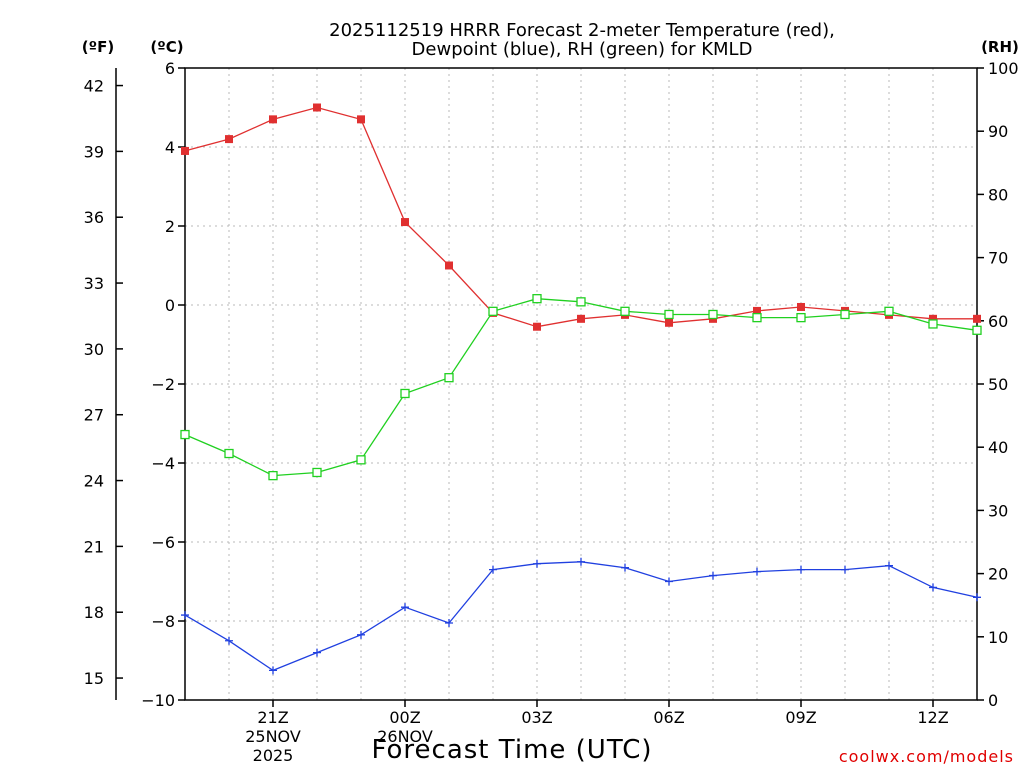 This screenshot has width=1024, height=768. I want to click on rh-tick-label: 30, so click(998, 510).